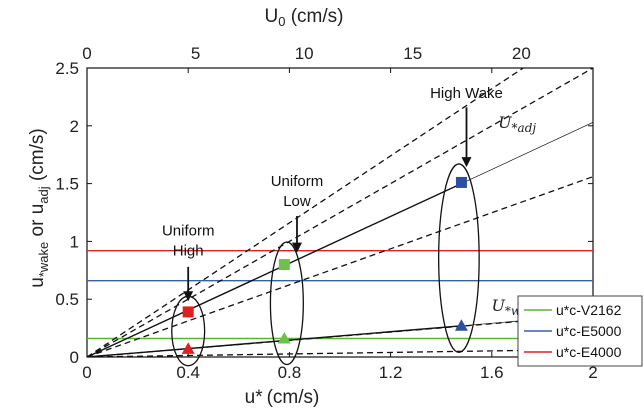 This screenshot has height=410, width=644. Describe the element at coordinates (195, 53) in the screenshot. I see `top-tick-label: 5` at that location.